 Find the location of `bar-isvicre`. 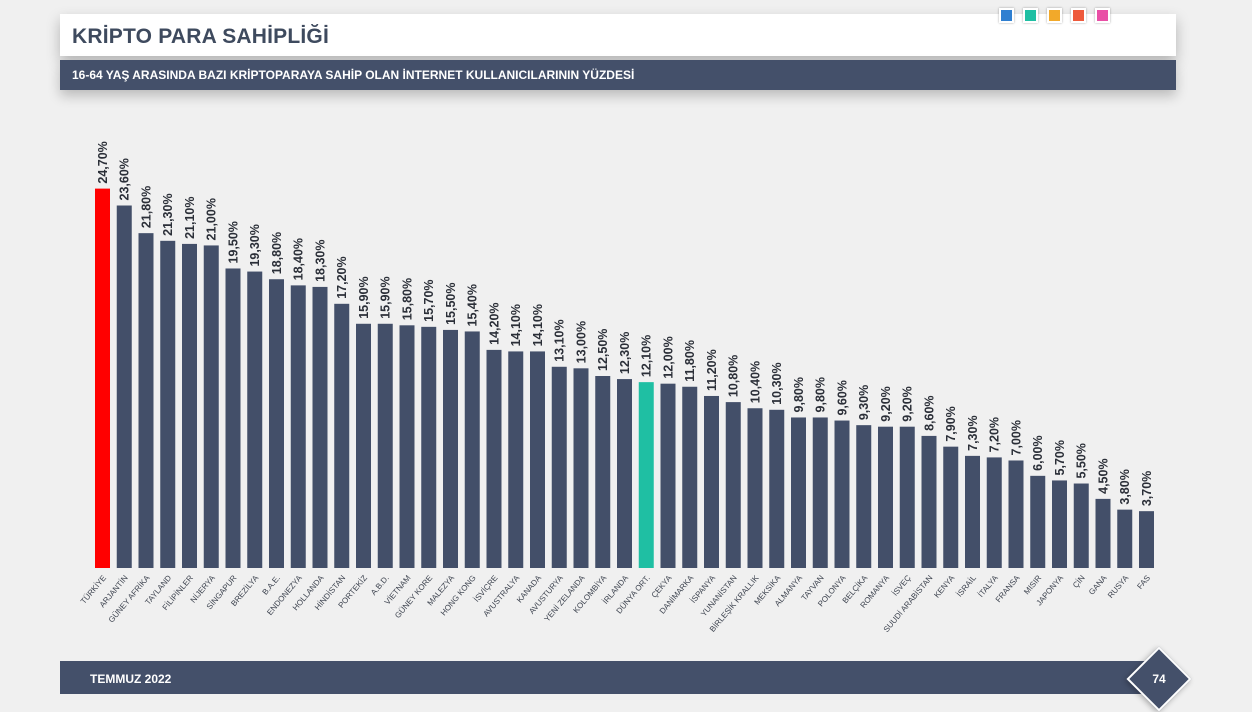

bar-isvicre is located at coordinates (494, 458).